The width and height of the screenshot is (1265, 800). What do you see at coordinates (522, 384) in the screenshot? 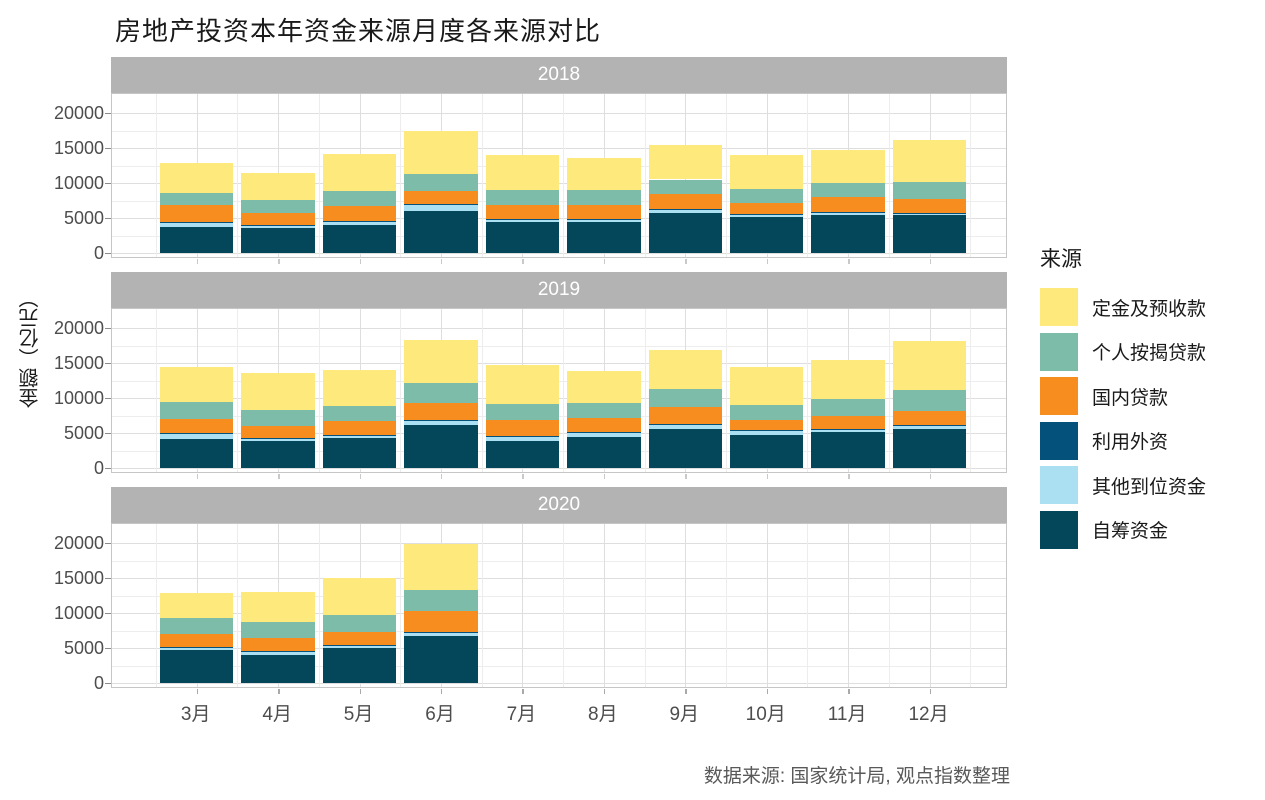
I see `bar-segment-2019-7月-定金及预收款` at bounding box center [522, 384].